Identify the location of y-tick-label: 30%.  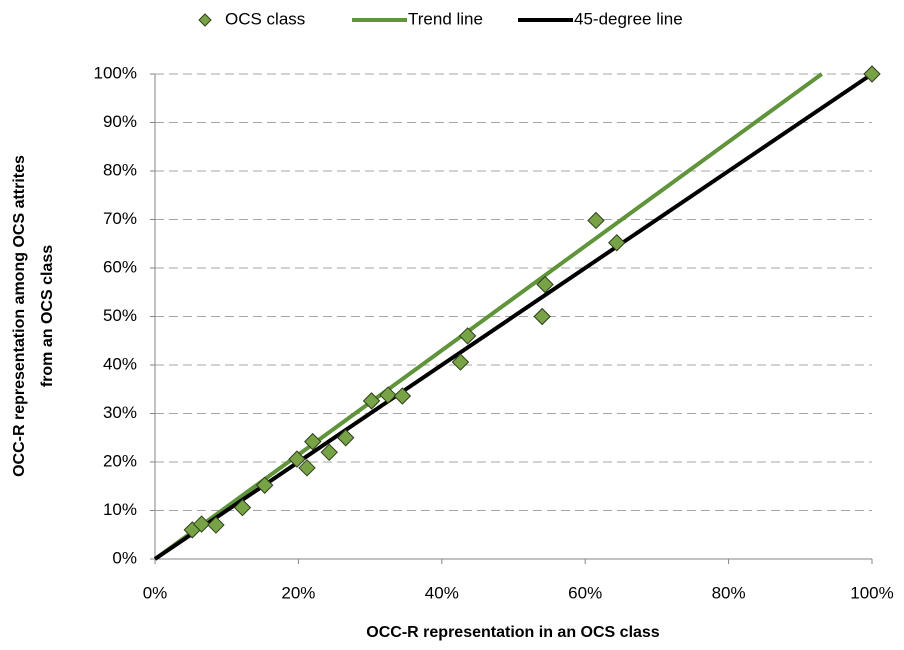
(120, 412).